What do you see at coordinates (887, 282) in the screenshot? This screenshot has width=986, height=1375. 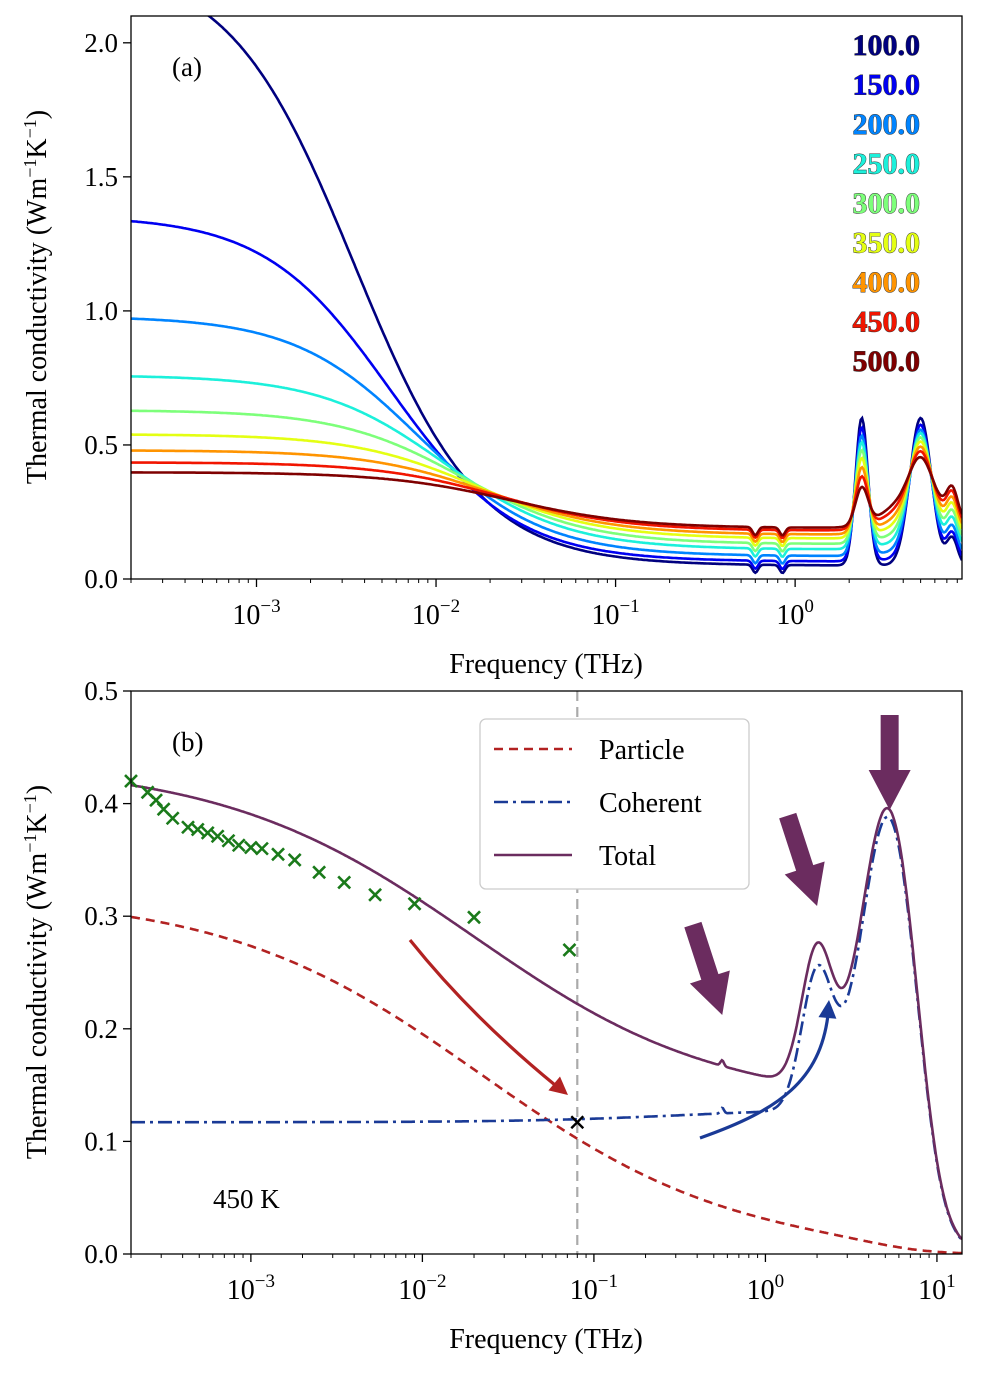 I see `legend-entry-400-0: 400.0` at bounding box center [887, 282].